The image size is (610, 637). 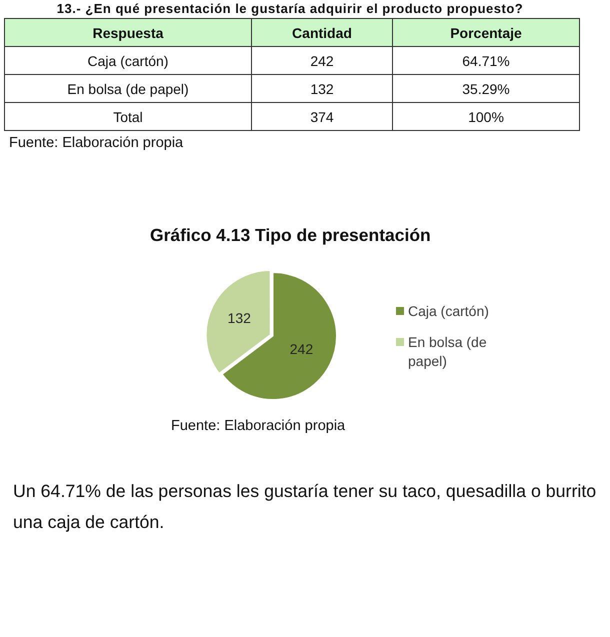 What do you see at coordinates (240, 318) in the screenshot?
I see `data-label: 132` at bounding box center [240, 318].